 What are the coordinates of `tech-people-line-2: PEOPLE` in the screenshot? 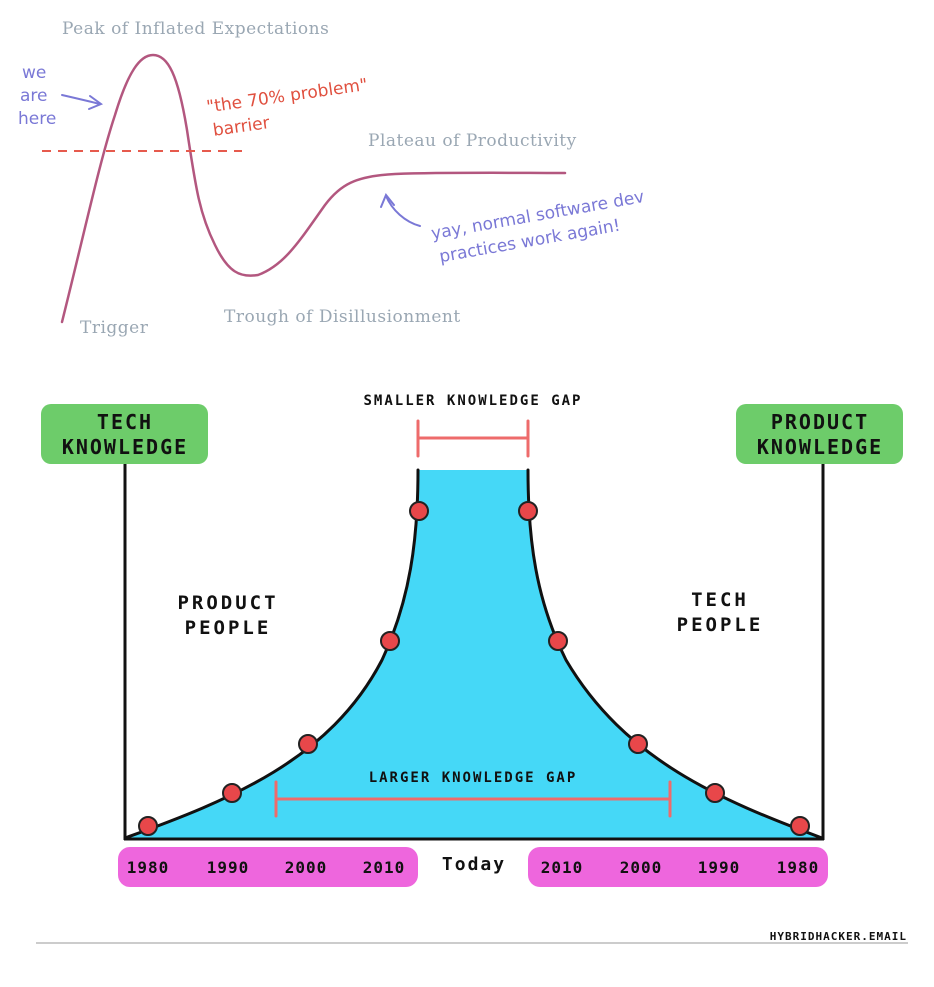 It's located at (720, 625).